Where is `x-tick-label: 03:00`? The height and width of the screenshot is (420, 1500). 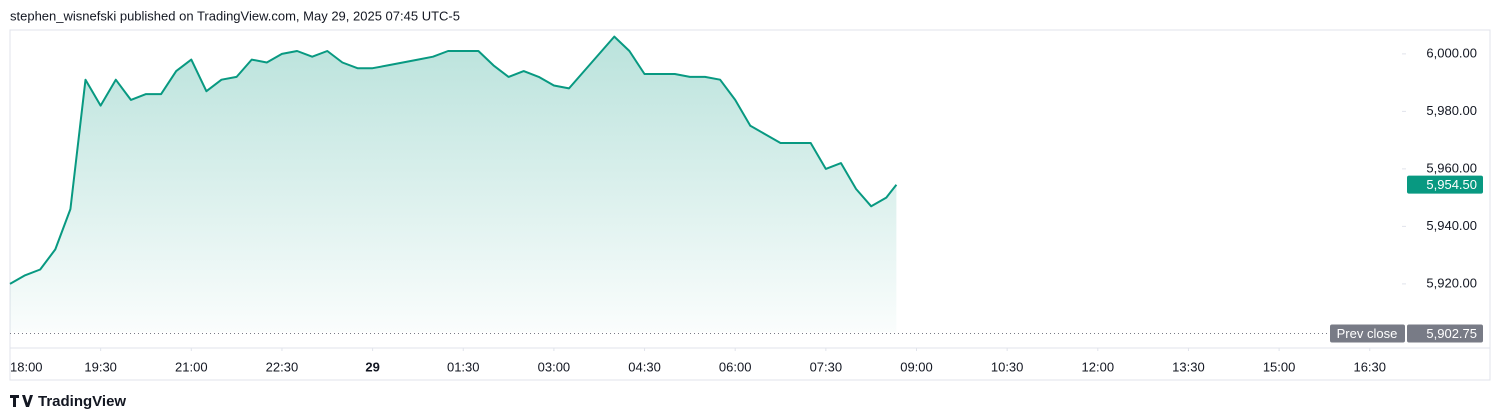
x-tick-label: 03:00 is located at coordinates (554, 366).